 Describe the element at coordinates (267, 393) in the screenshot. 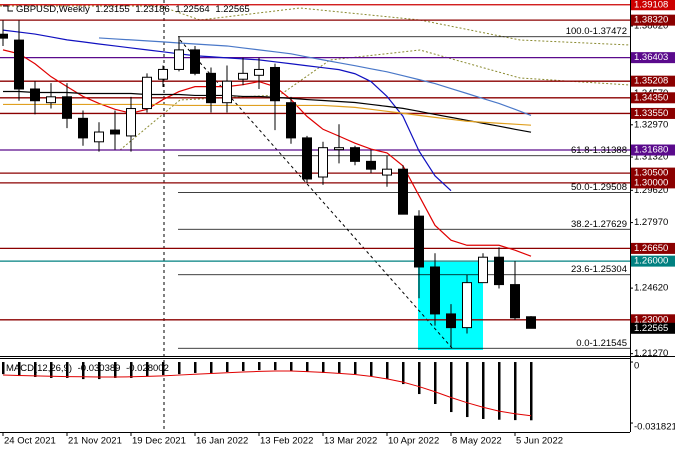

I see `signal-line` at that location.